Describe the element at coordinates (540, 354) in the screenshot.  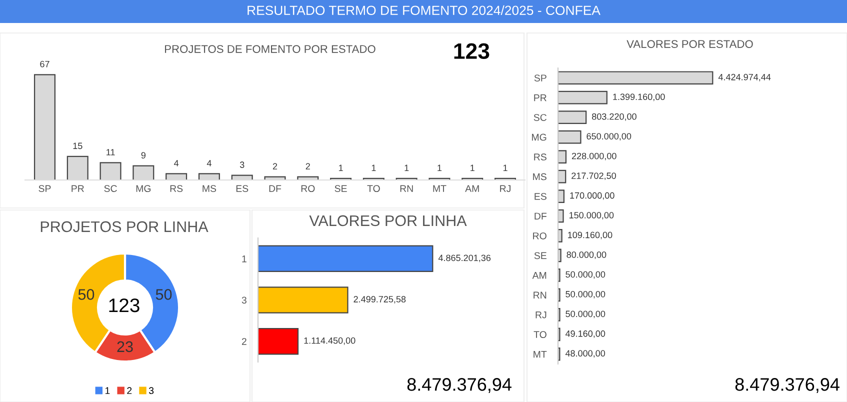
I see `y-tick-label: MT` at that location.